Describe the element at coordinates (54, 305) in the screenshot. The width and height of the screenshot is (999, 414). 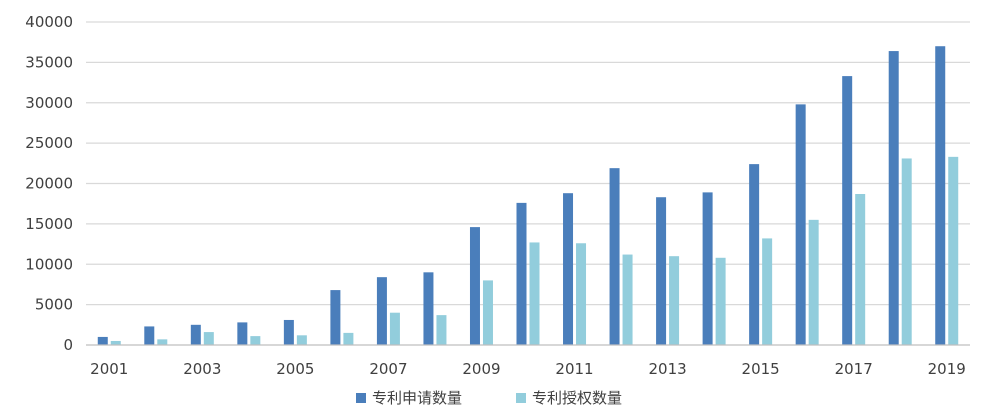
I see `y-tick-label: 5000` at that location.